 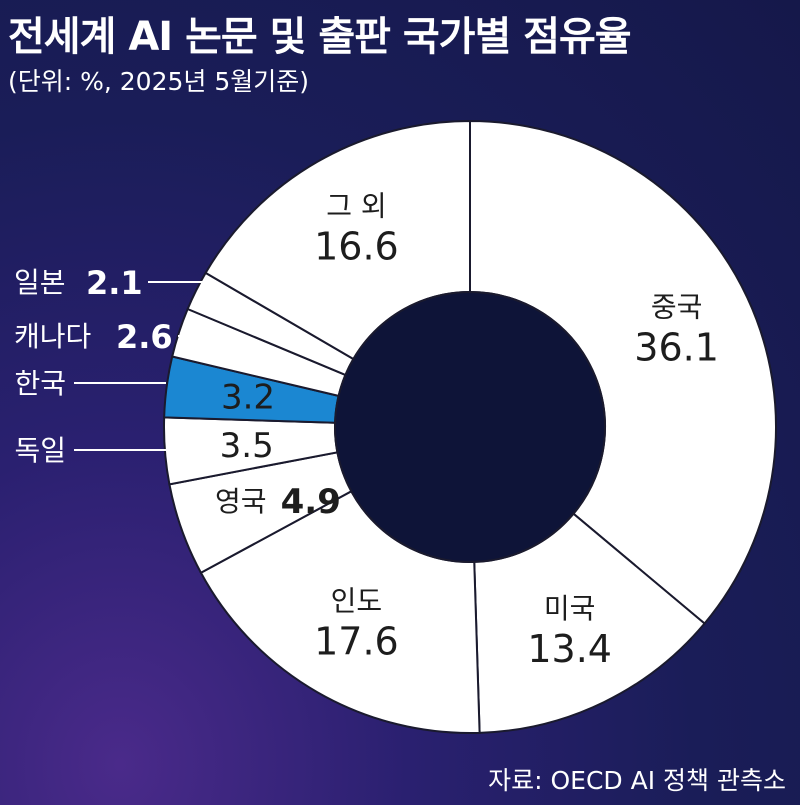 What do you see at coordinates (311, 502) in the screenshot?
I see `slice-value-3: 4.9` at bounding box center [311, 502].